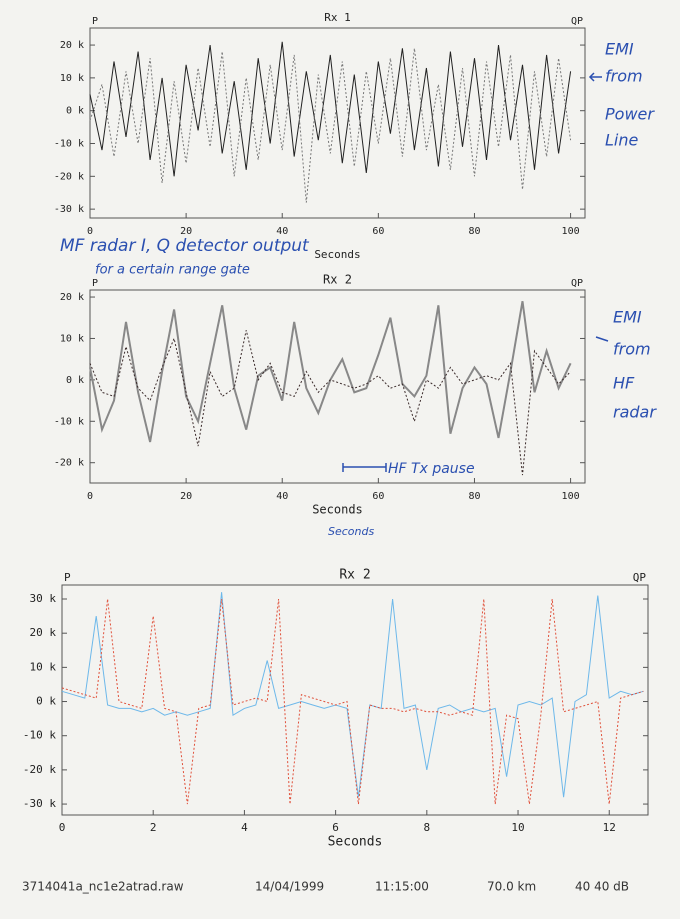  Describe the element at coordinates (335, 827) in the screenshot. I see `x-tick-label: 6` at that location.